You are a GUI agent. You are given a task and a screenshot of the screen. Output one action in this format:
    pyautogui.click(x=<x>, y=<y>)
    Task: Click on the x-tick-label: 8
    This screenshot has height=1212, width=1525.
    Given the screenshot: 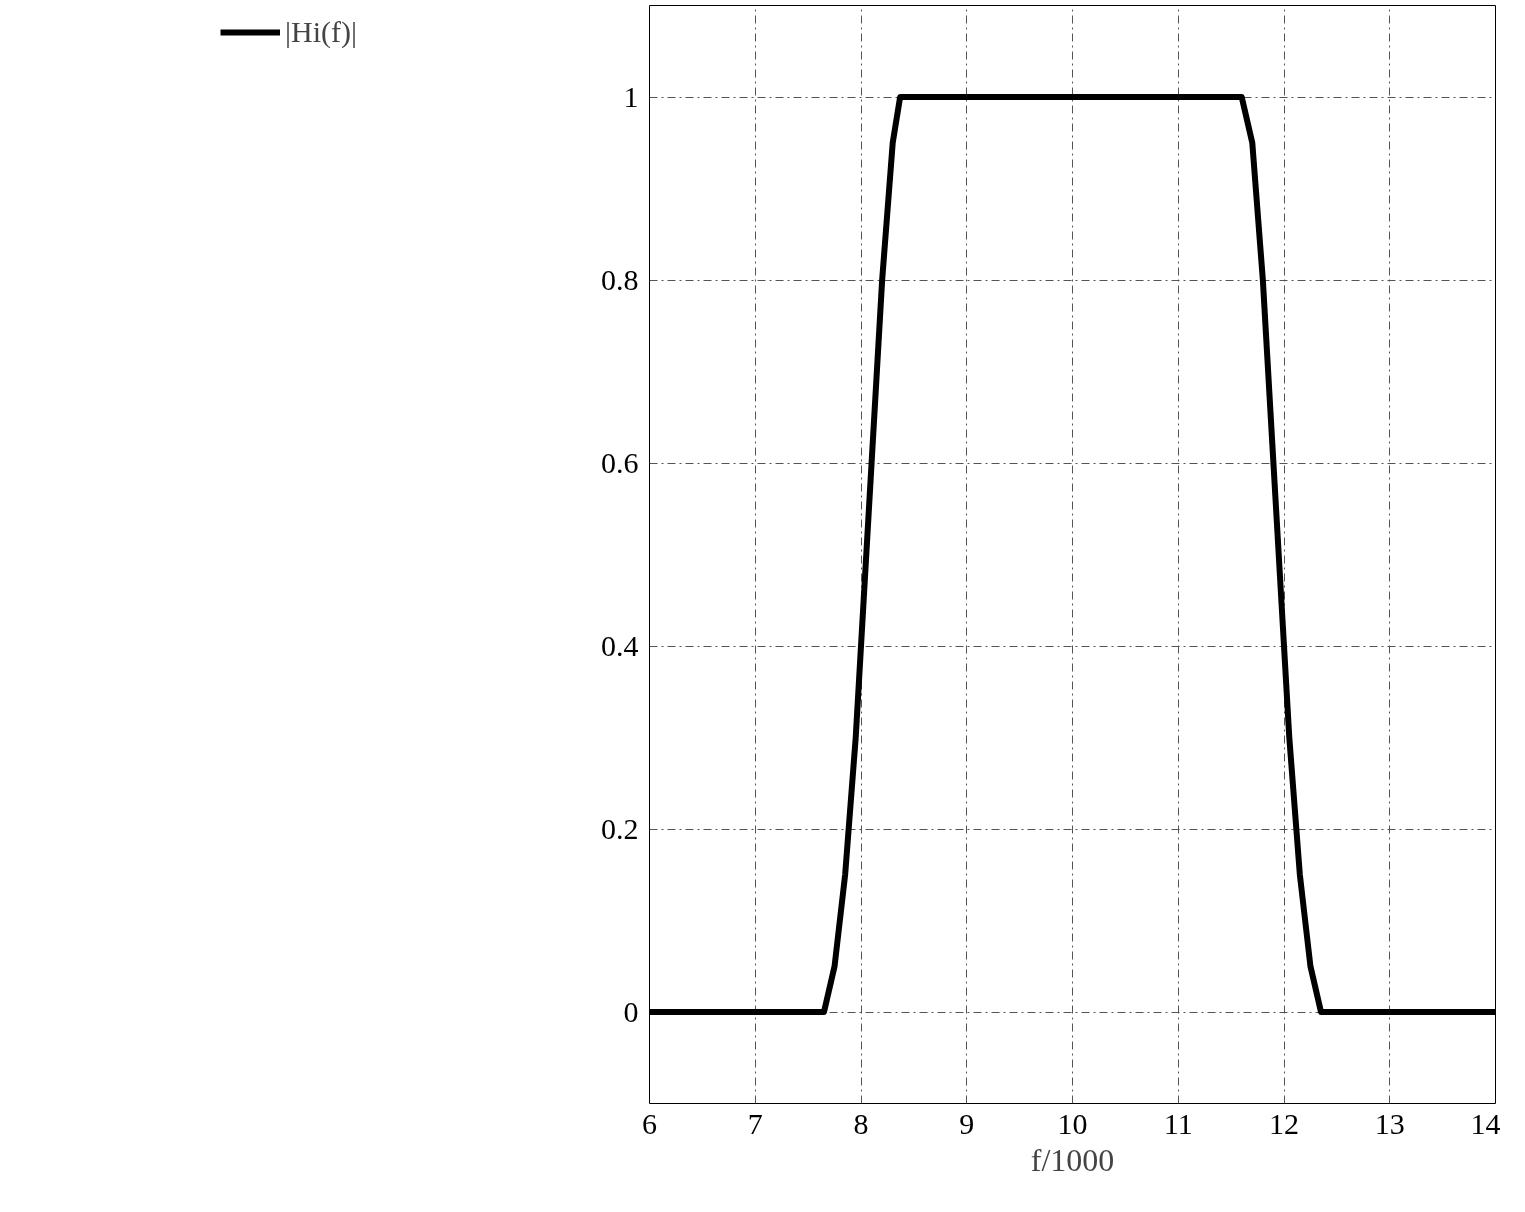 What is the action you would take?
    pyautogui.click(x=861, y=1123)
    